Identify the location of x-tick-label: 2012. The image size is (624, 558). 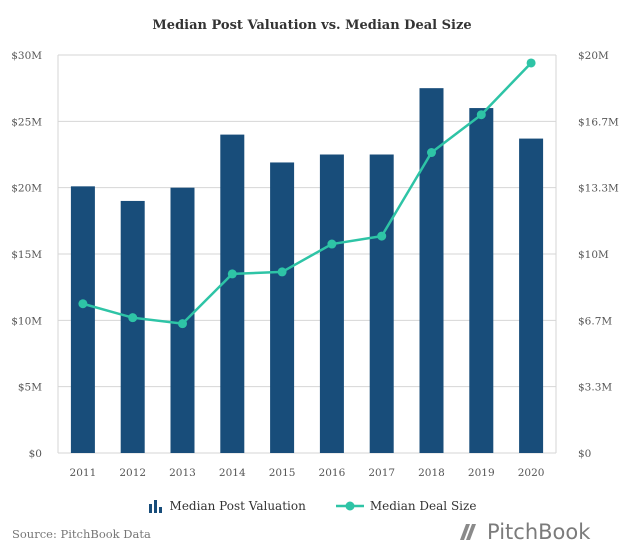
(132, 473).